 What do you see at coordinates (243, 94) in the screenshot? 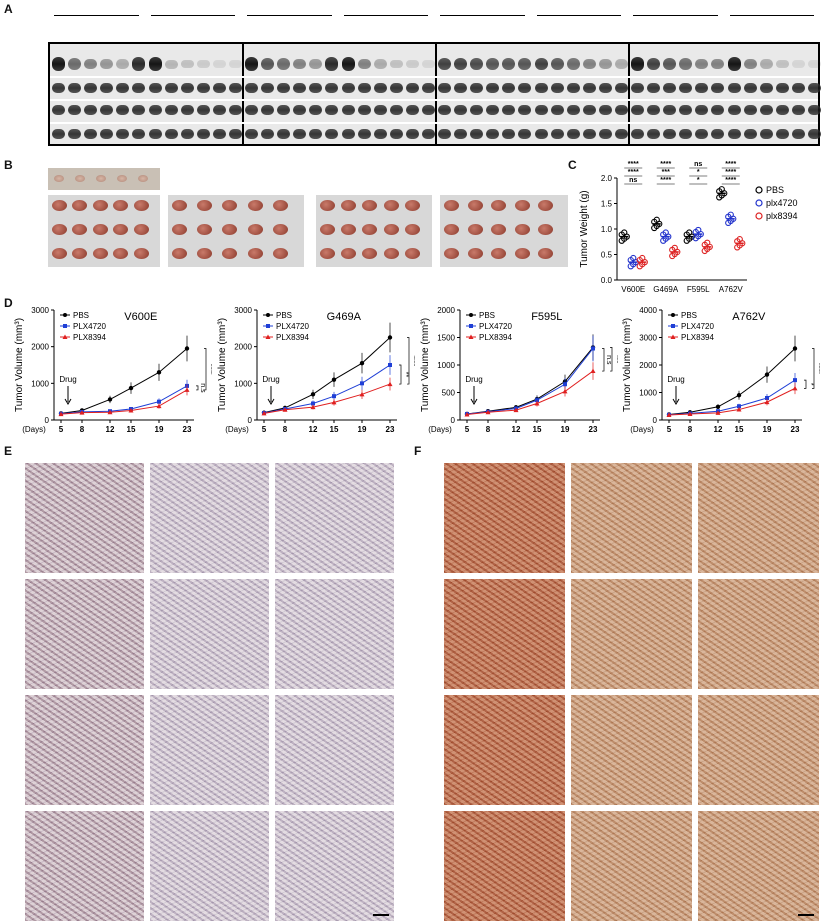
I see `blot-divider` at bounding box center [243, 94].